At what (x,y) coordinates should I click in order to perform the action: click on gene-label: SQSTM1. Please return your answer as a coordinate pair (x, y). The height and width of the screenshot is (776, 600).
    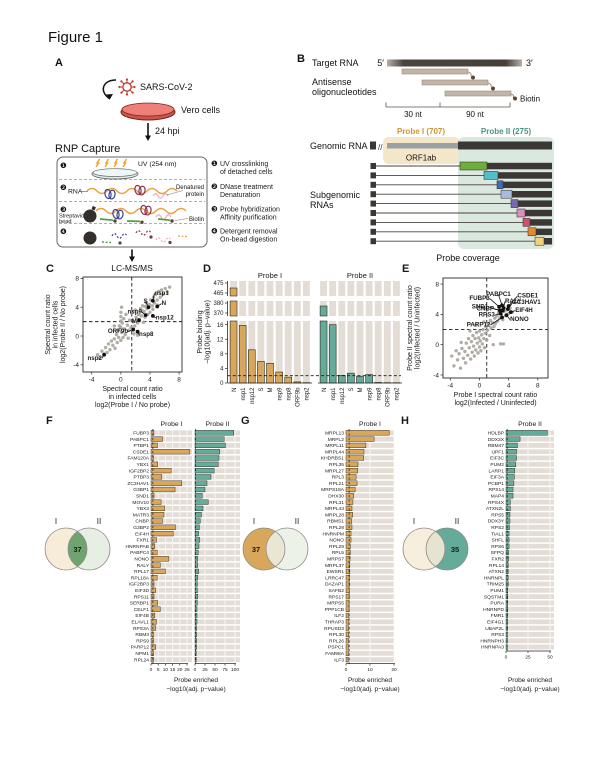
    Looking at the image, I should click on (494, 597).